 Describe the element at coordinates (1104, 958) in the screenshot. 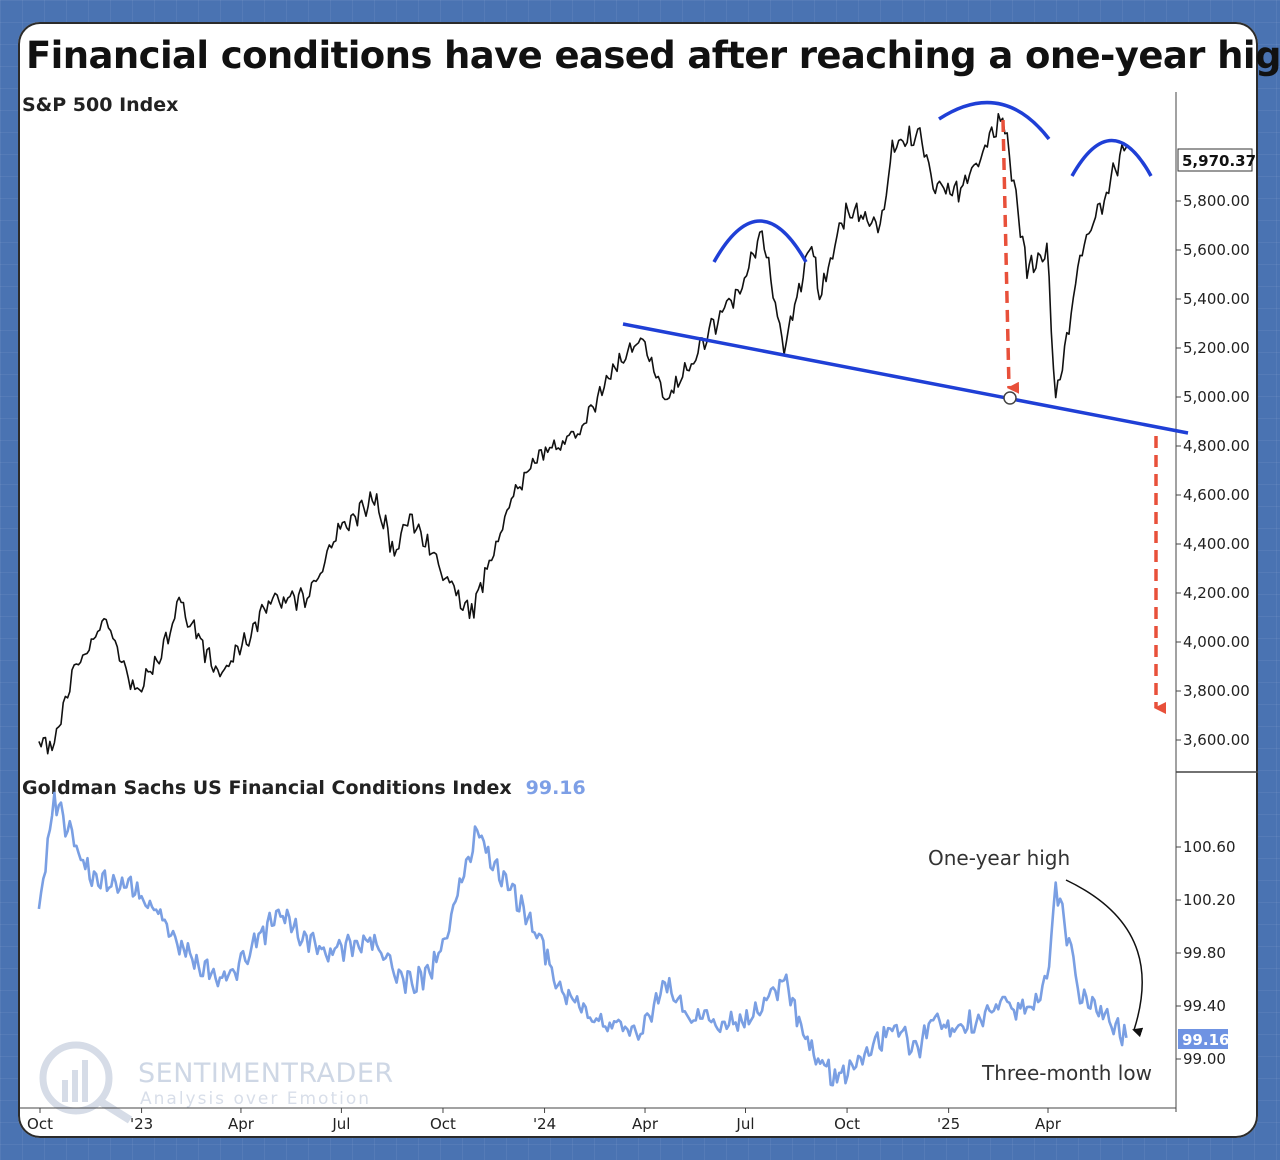

I see `curved-black-arrow` at that location.